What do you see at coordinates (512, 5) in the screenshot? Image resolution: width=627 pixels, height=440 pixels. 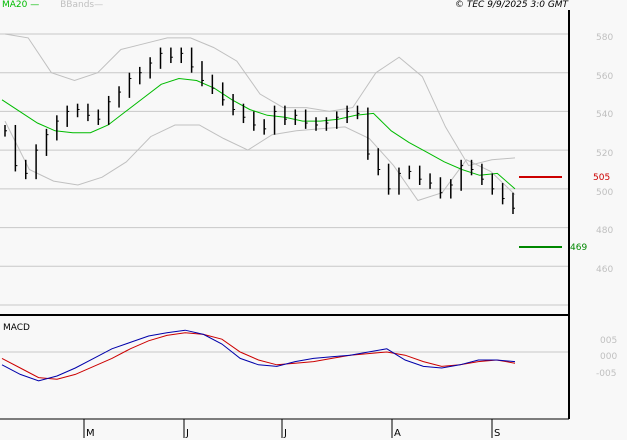 I see `copyright-text: © TEC 9/9/2025 3:0 GMT` at bounding box center [512, 5].